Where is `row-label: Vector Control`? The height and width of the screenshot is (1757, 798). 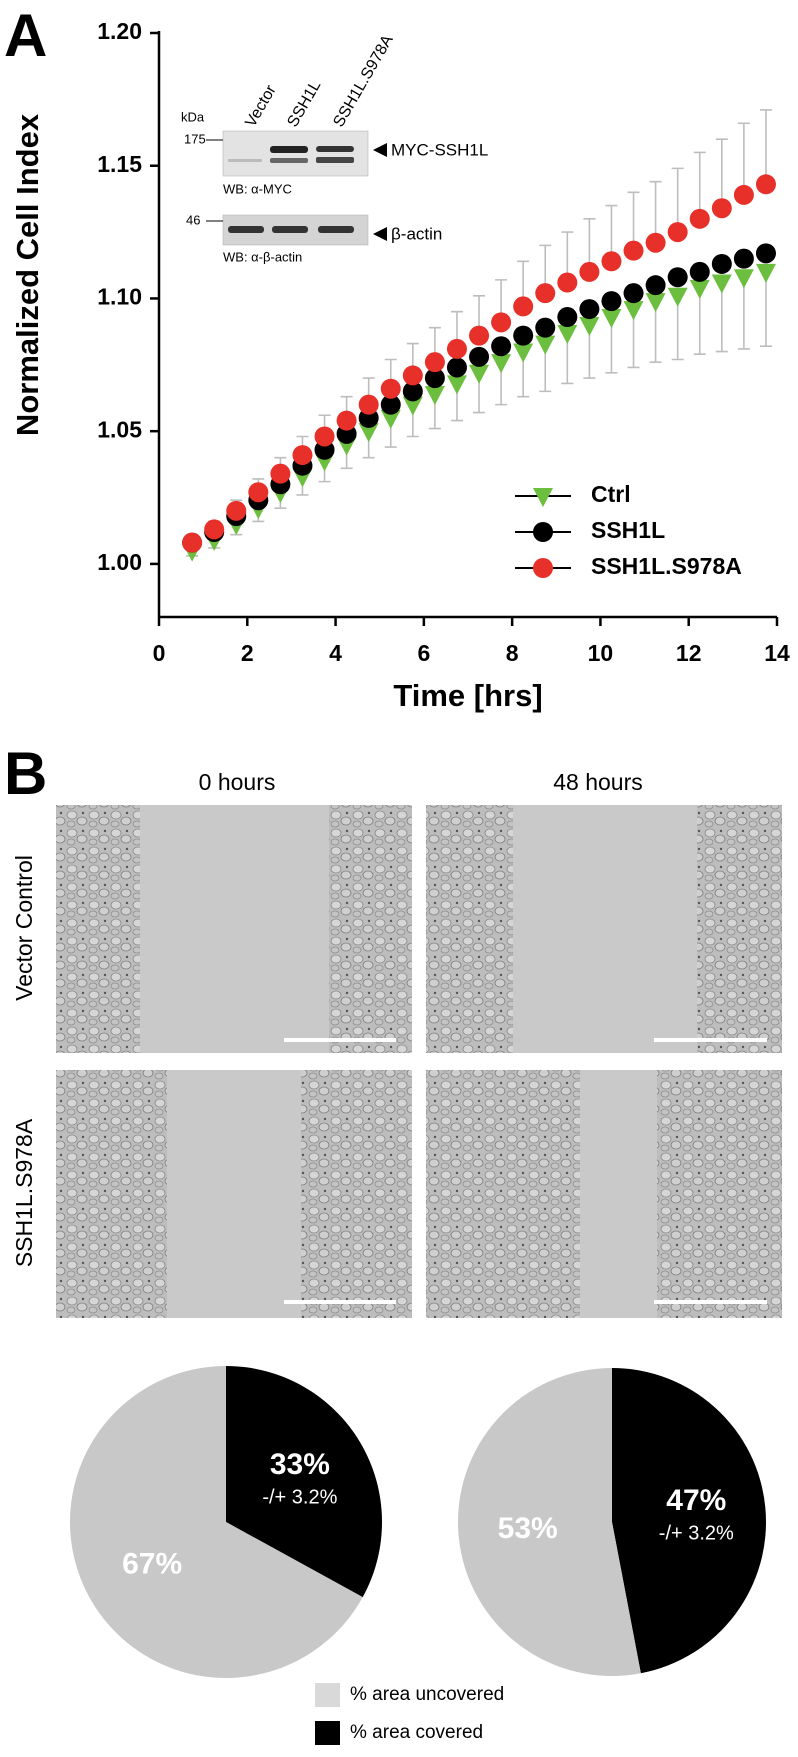 row-label: Vector Control is located at coordinates (24, 928).